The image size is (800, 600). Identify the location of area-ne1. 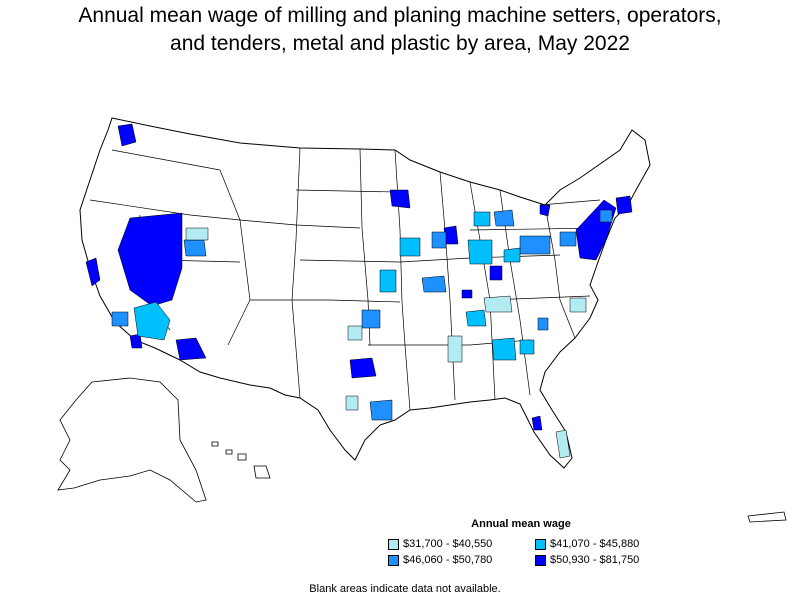
(606, 216).